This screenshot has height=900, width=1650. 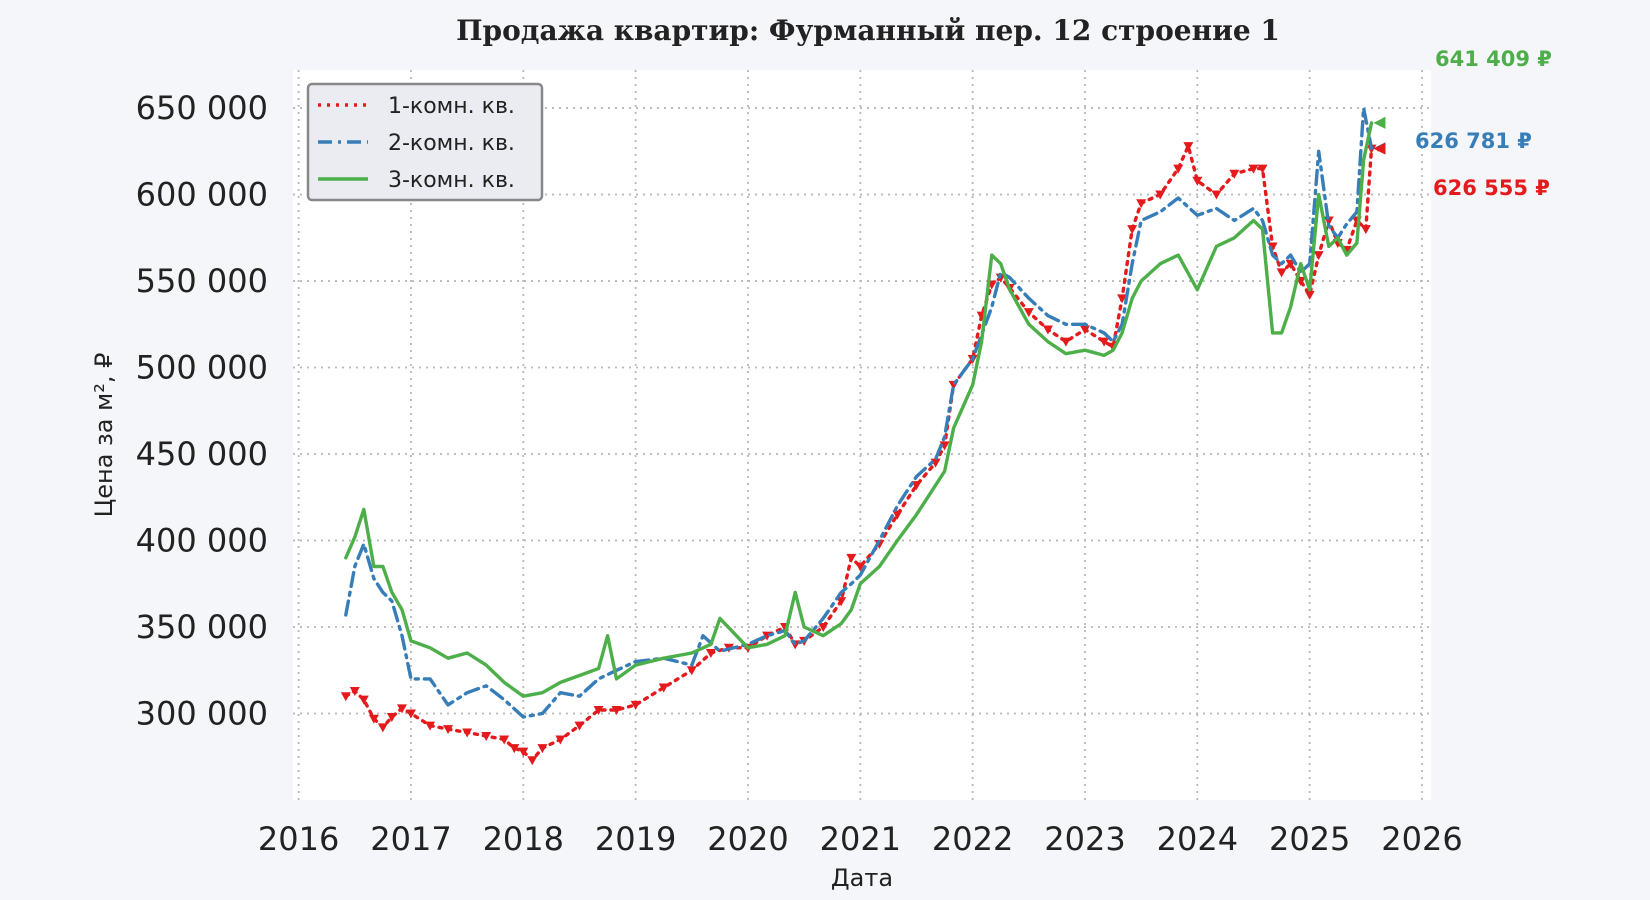 I want to click on x-tick-label: 2026, so click(x=1421, y=839).